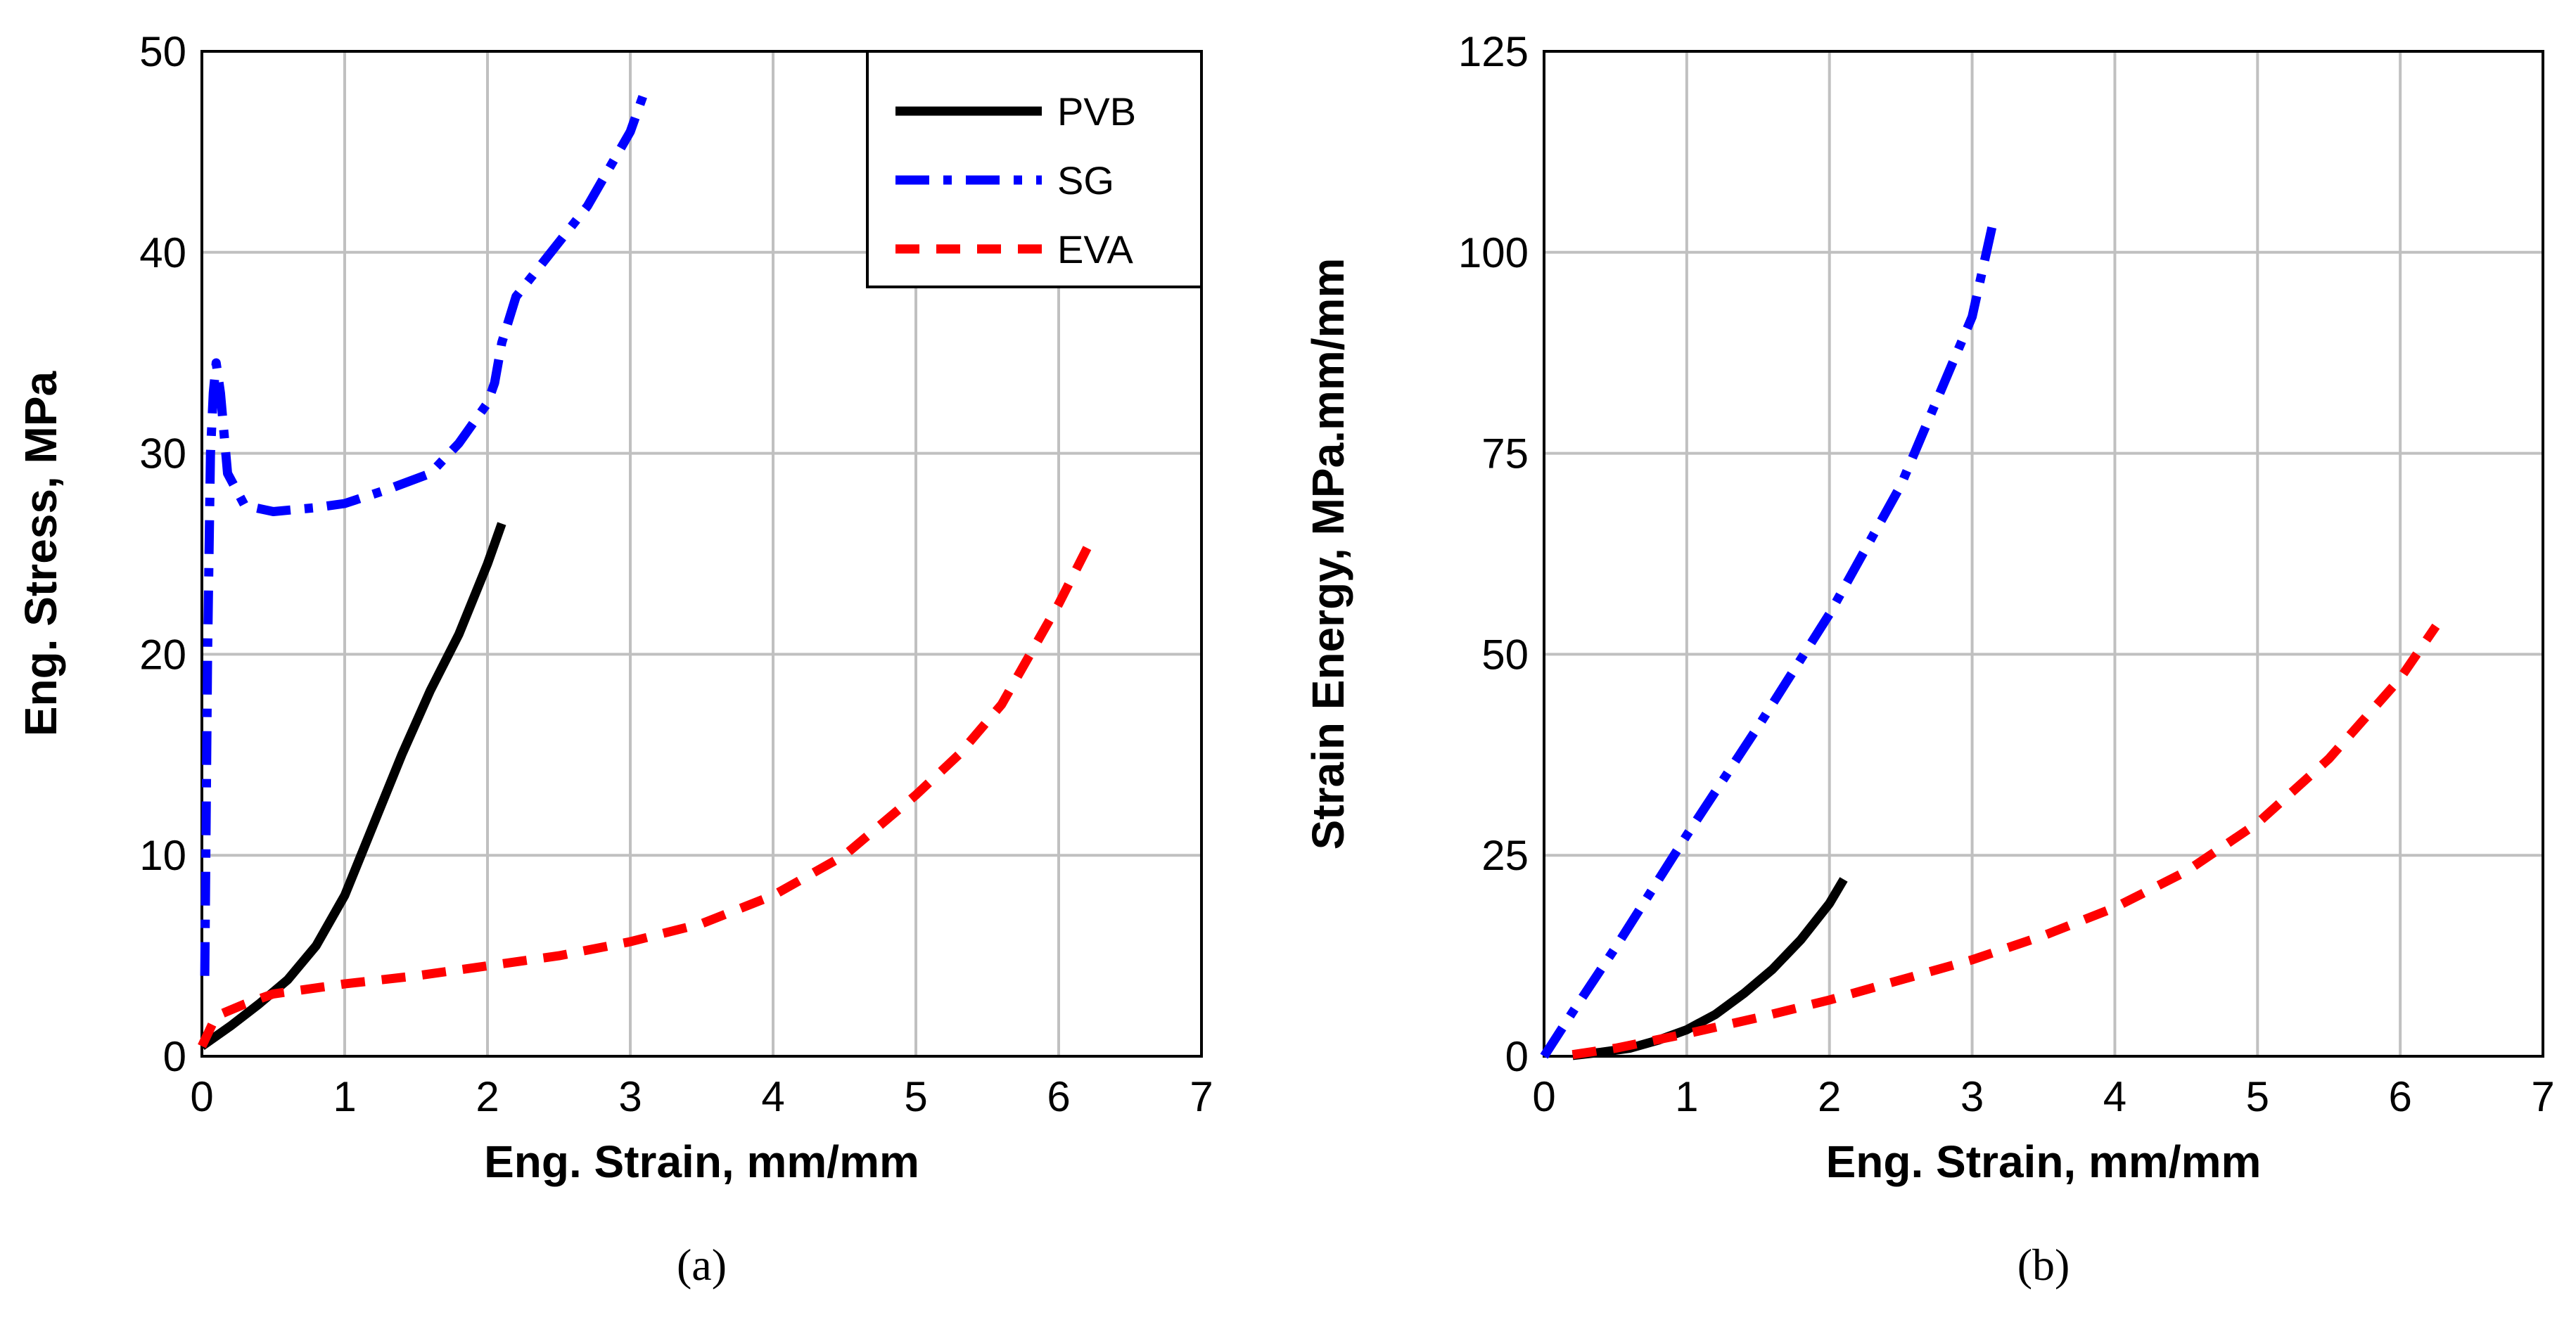  Describe the element at coordinates (162, 454) in the screenshot. I see `y-tick-label: 30` at that location.